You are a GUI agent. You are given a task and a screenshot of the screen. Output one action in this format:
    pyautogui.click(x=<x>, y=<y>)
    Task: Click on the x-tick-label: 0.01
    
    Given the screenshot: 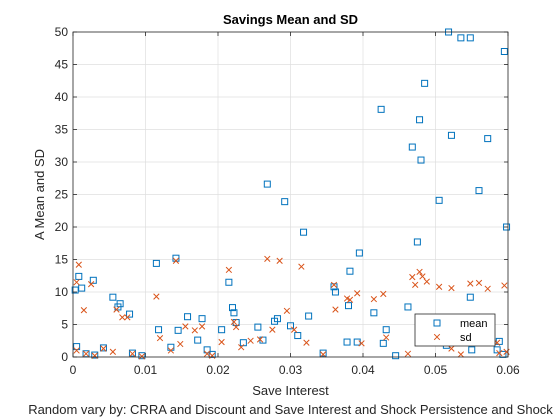 What is the action you would take?
    pyautogui.click(x=146, y=370)
    